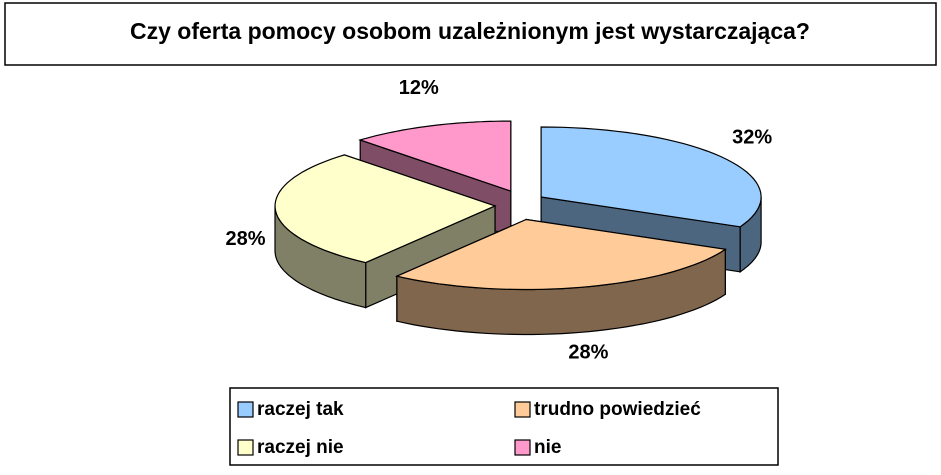 The height and width of the screenshot is (475, 941). Describe the element at coordinates (419, 88) in the screenshot. I see `data-label: 12%` at that location.